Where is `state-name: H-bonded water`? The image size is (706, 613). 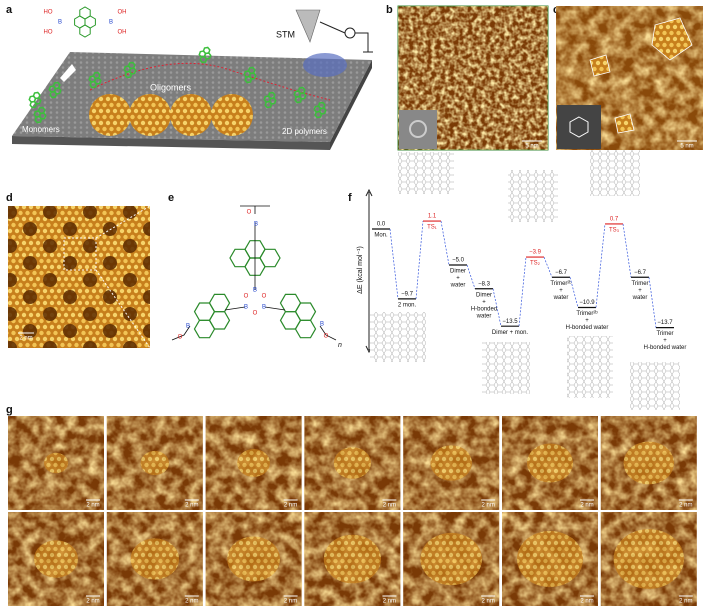 state-name: H-bonded water is located at coordinates (665, 348).